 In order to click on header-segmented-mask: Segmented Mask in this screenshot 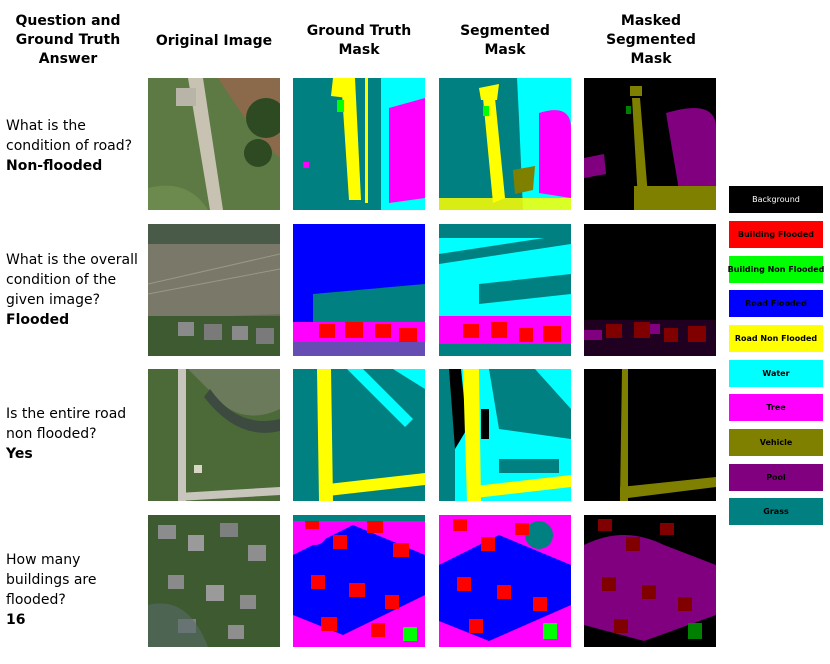, I will do `click(505, 40)`.